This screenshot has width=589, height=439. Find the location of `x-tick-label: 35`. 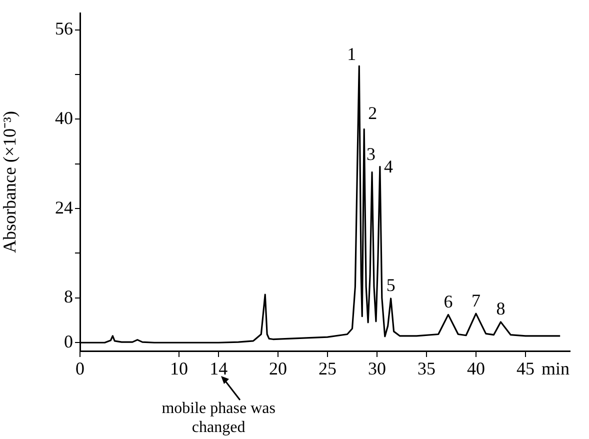

x-tick-label: 35 is located at coordinates (426, 368).